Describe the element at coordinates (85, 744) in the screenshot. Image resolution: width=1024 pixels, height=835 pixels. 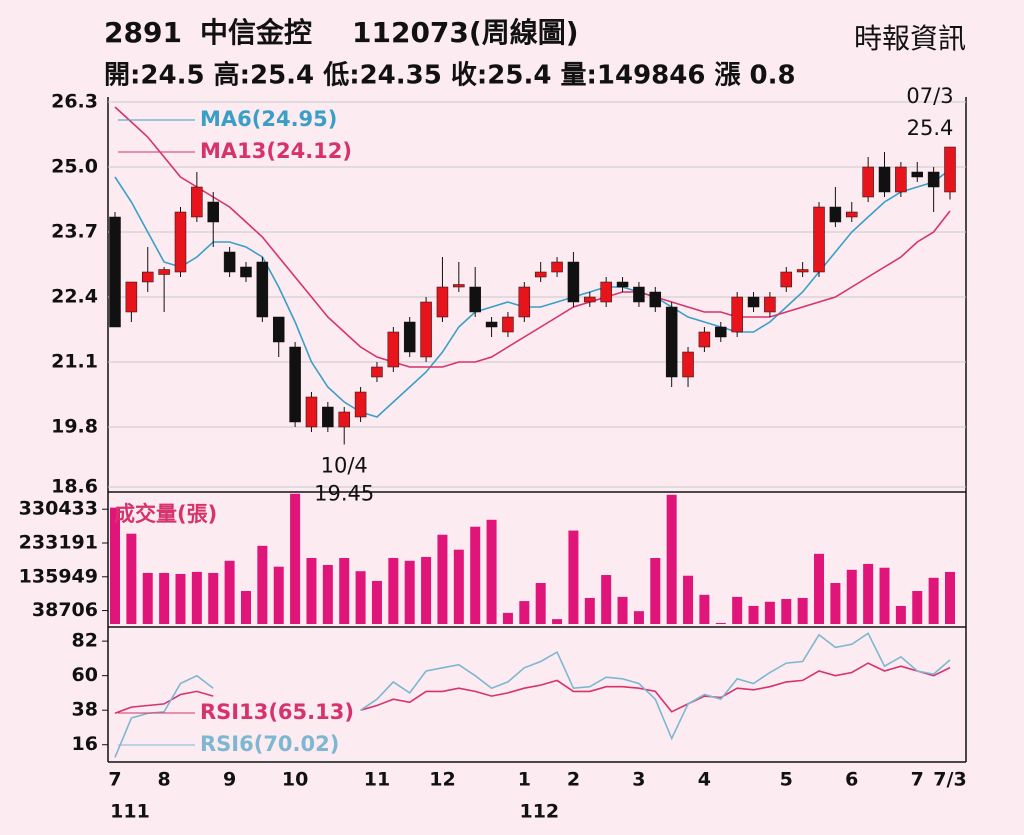
I see `y-tick-label: 16` at that location.